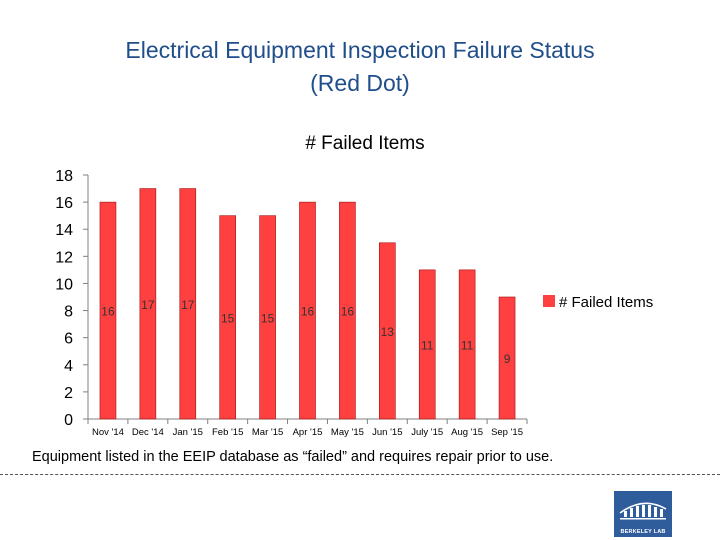 The image size is (720, 540). I want to click on divider, so click(360, 474).